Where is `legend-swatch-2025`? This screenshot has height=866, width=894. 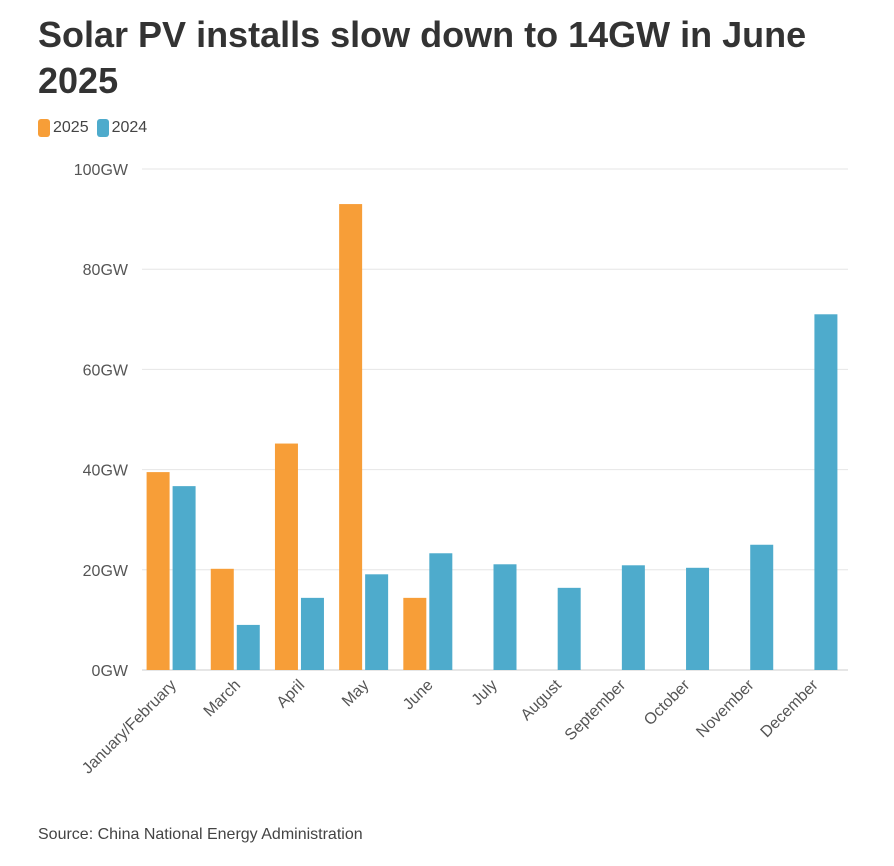 legend-swatch-2025 is located at coordinates (44, 128).